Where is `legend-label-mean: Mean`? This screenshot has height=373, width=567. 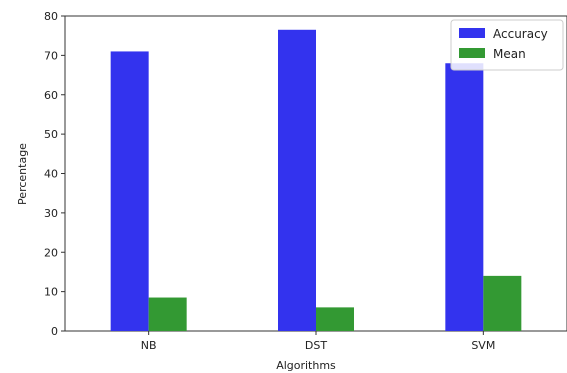 legend-label-mean: Mean is located at coordinates (509, 54).